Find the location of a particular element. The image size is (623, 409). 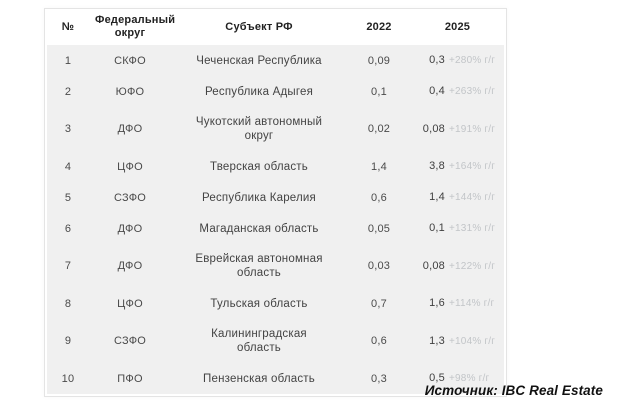

subject-name: Чукотский автономный округ is located at coordinates (259, 129).